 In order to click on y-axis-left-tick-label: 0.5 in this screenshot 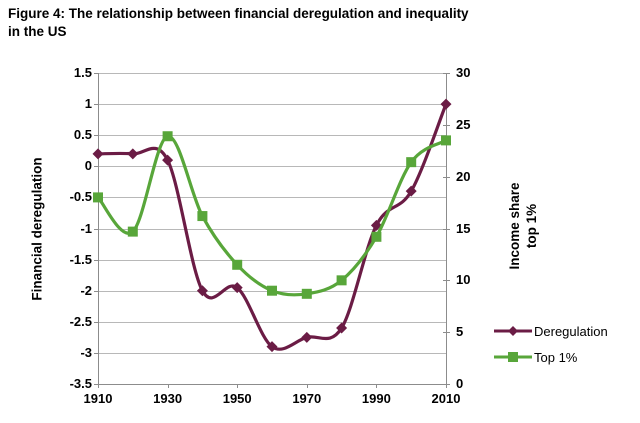, I will do `click(82, 135)`.